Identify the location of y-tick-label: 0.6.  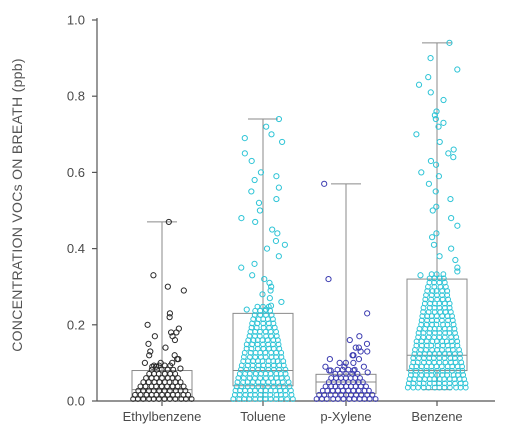
(76, 172).